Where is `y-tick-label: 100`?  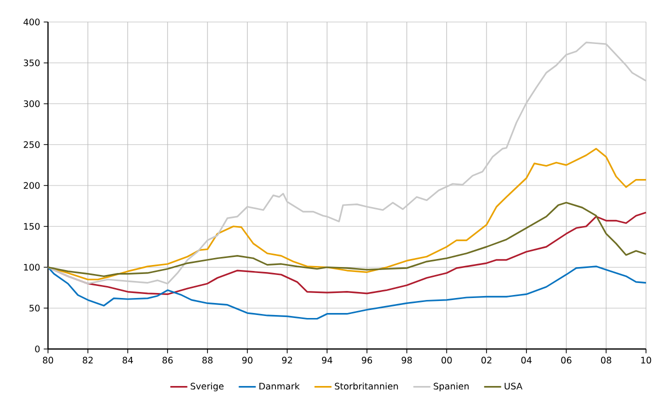
y-tick-label: 100 is located at coordinates (32, 267).